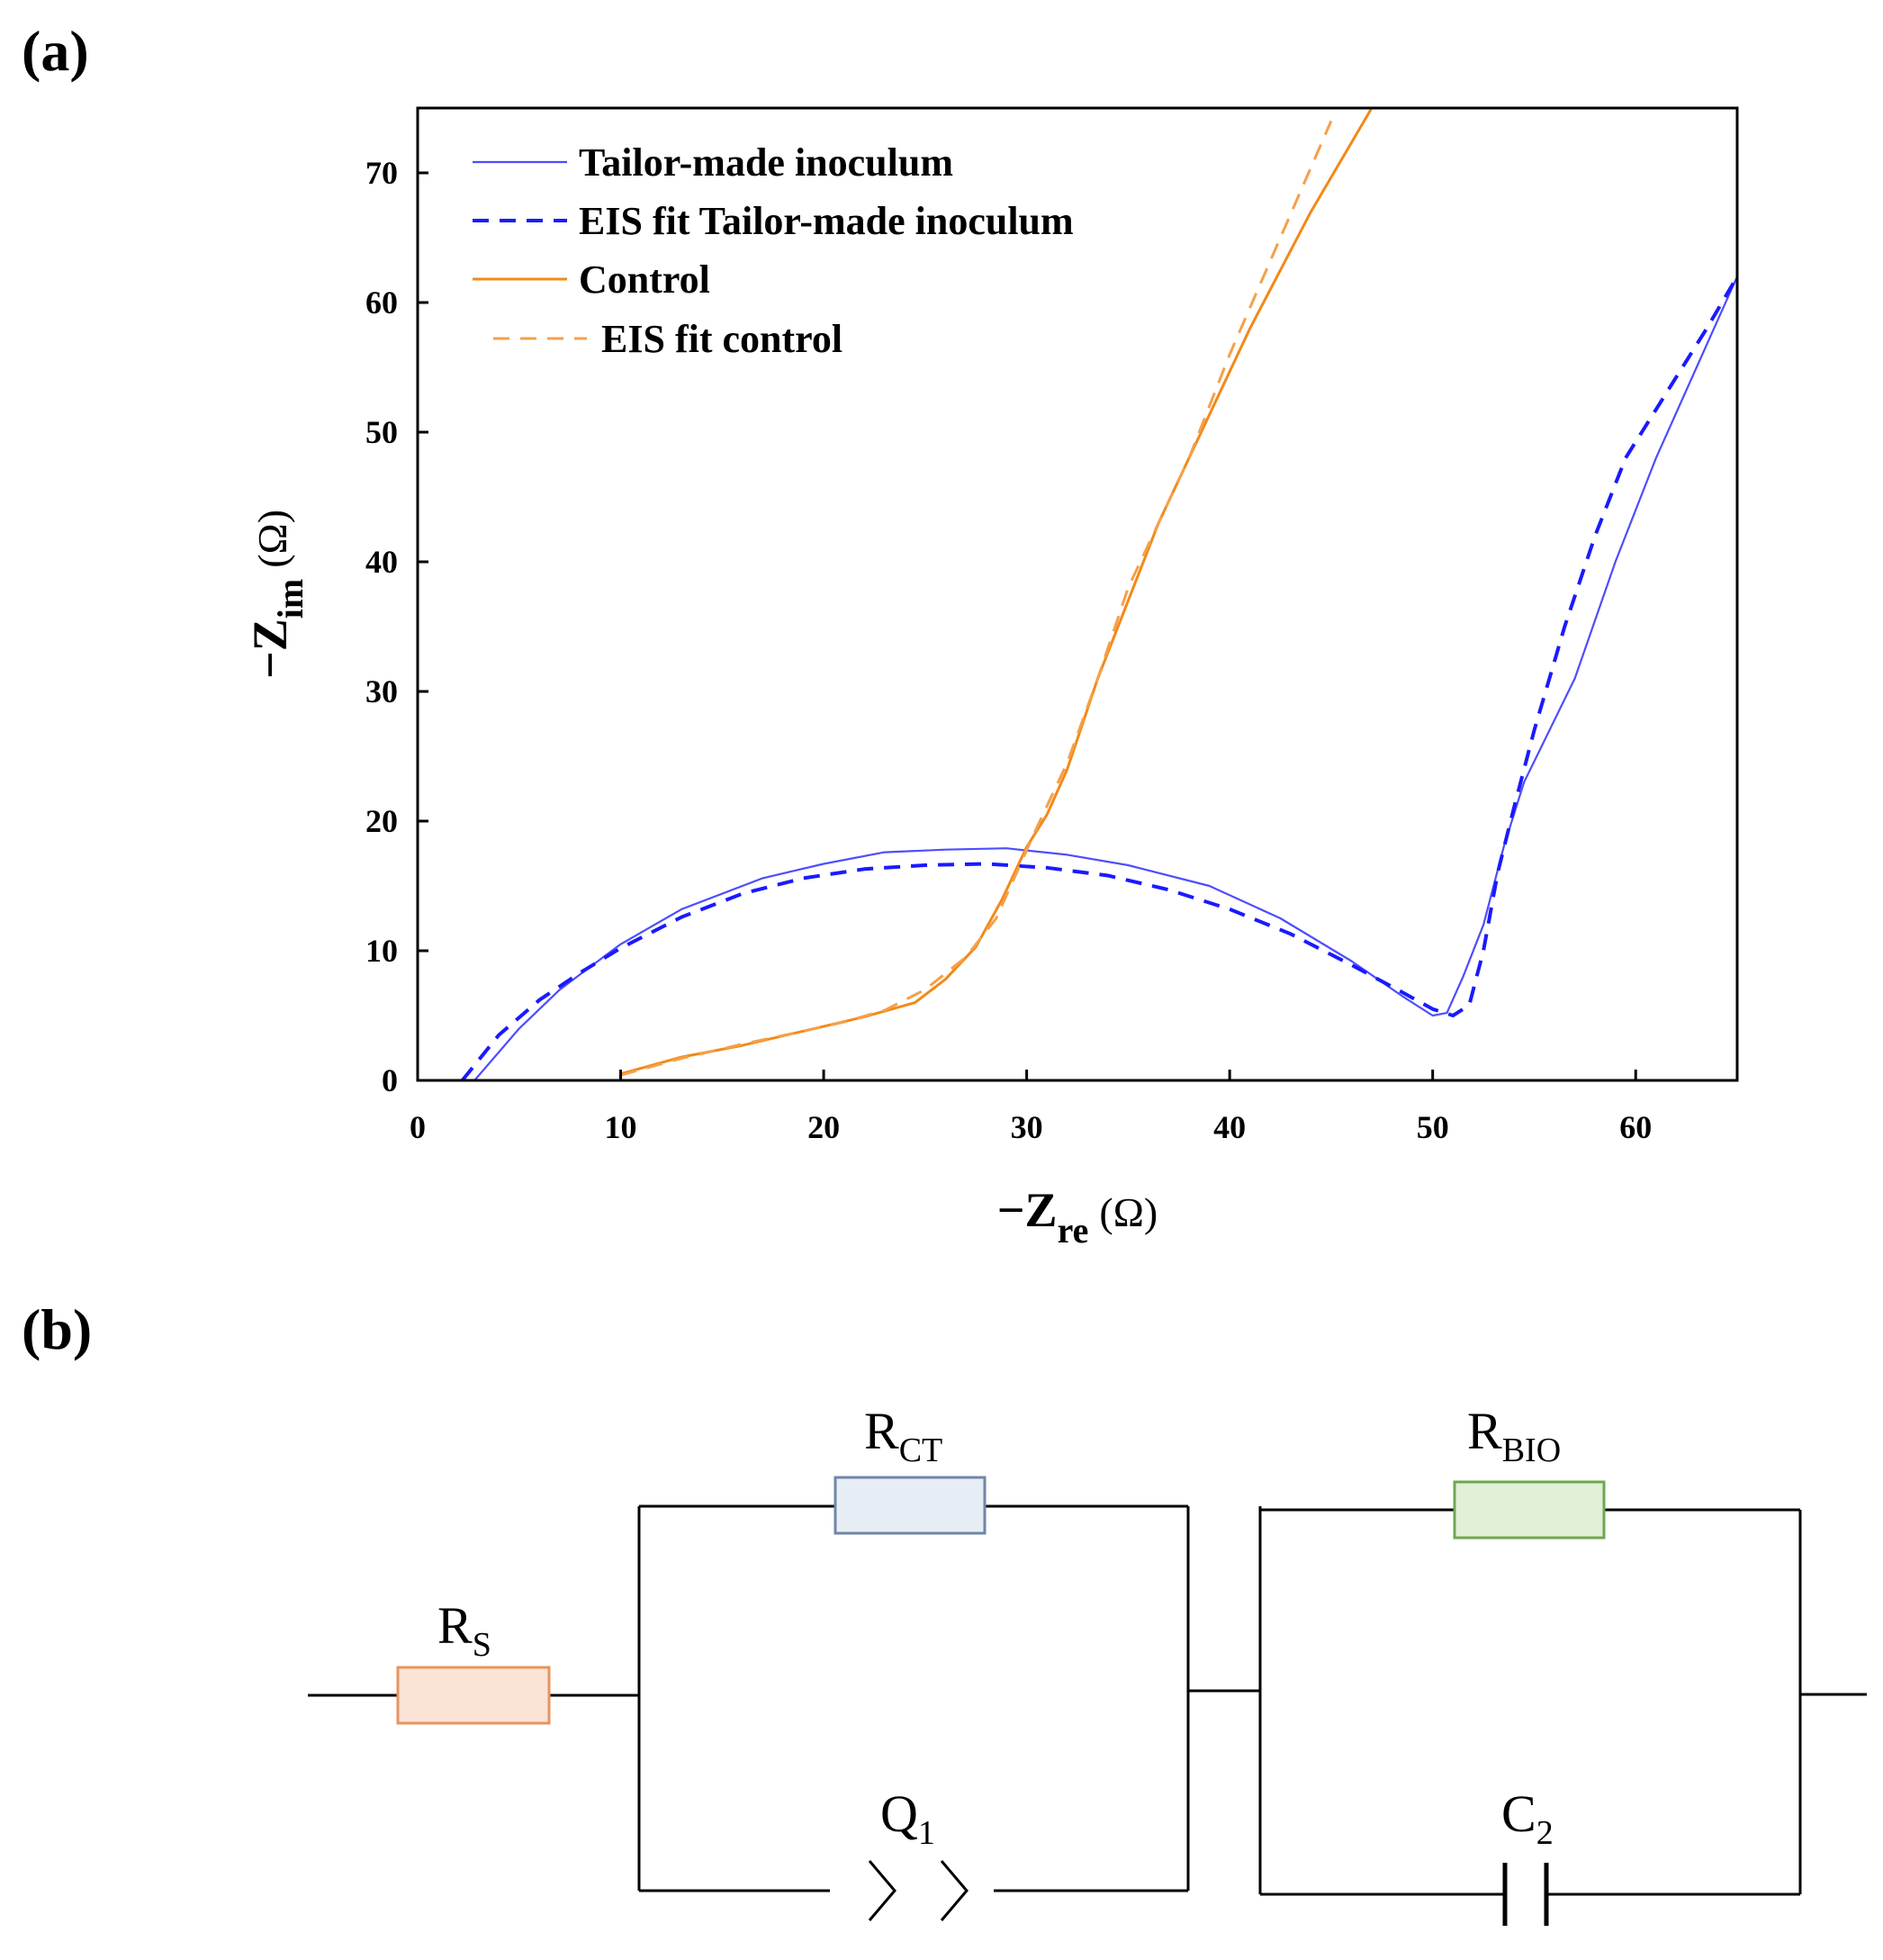 The height and width of the screenshot is (1960, 1883). What do you see at coordinates (1531, 1450) in the screenshot?
I see `label-rbio-sub: BIO` at bounding box center [1531, 1450].